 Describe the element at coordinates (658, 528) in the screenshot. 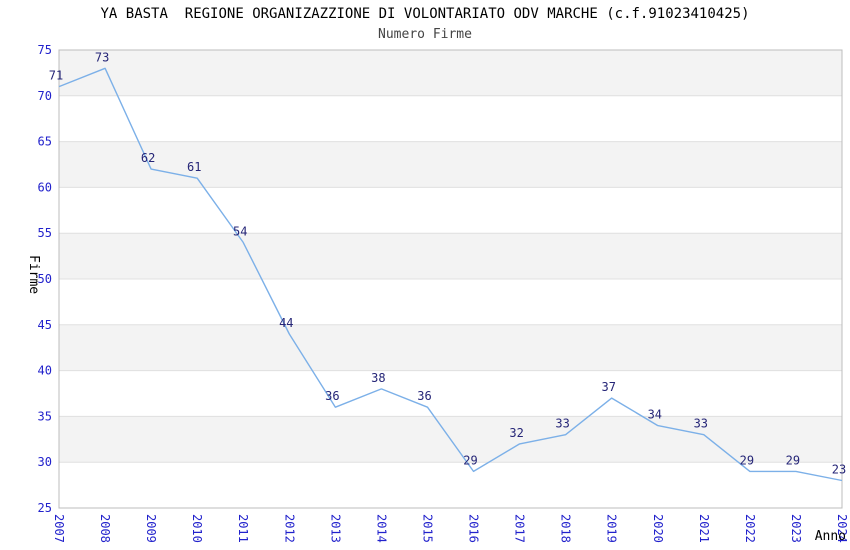

I see `x-tick-label: 2020` at that location.